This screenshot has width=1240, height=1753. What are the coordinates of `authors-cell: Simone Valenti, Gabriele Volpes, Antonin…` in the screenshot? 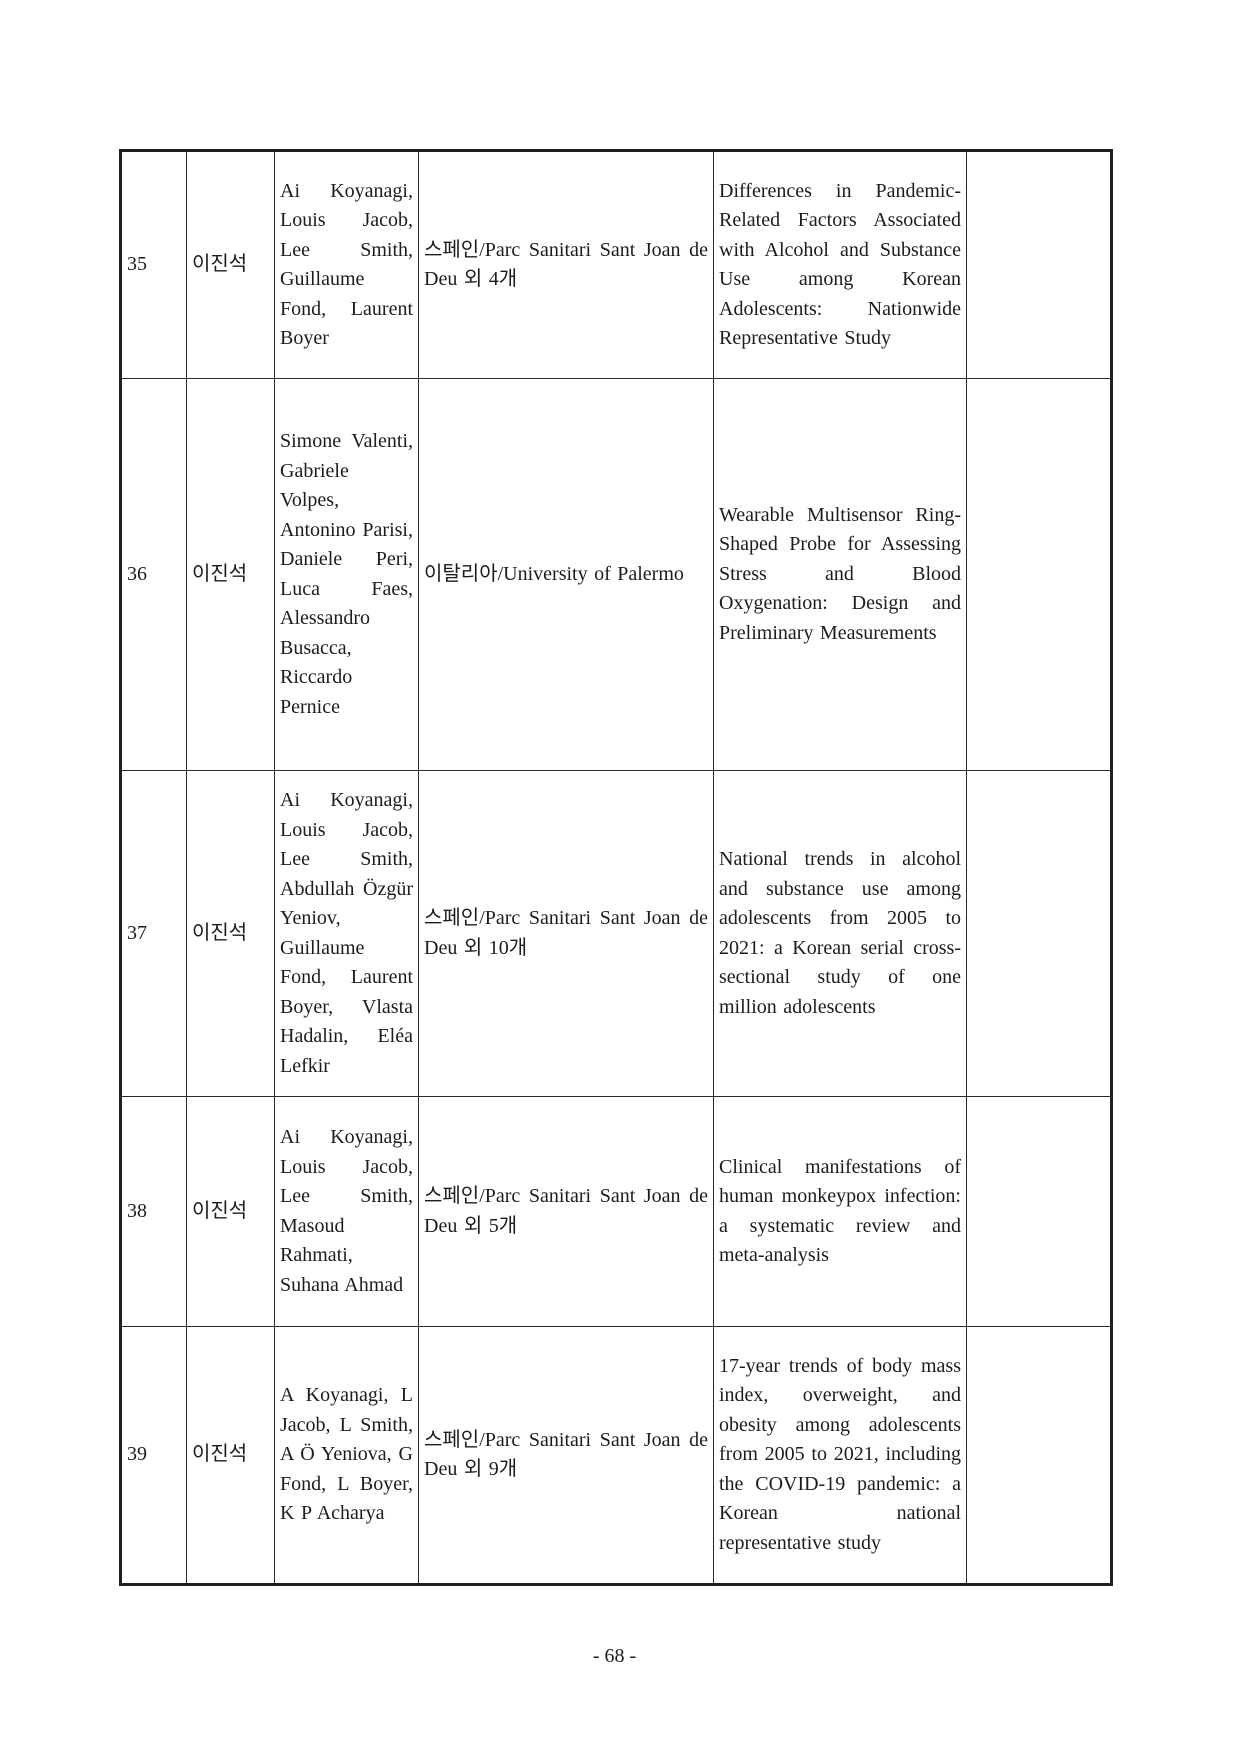 It's located at (346, 574).